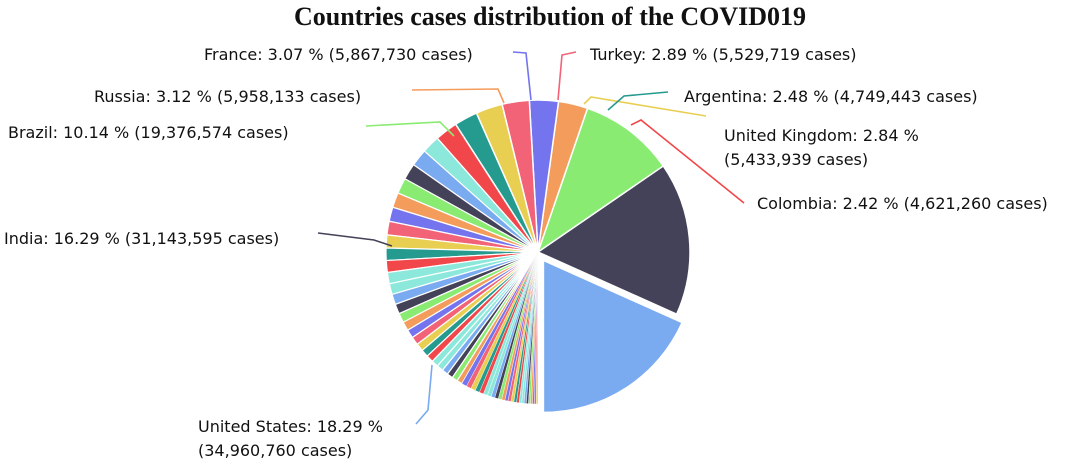 This screenshot has height=460, width=1084. I want to click on leader-line-turkey, so click(567, 76).